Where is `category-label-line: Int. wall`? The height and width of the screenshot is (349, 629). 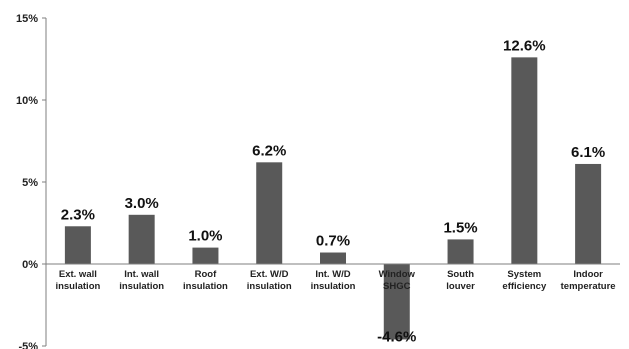
category-label-line: Int. wall is located at coordinates (141, 274).